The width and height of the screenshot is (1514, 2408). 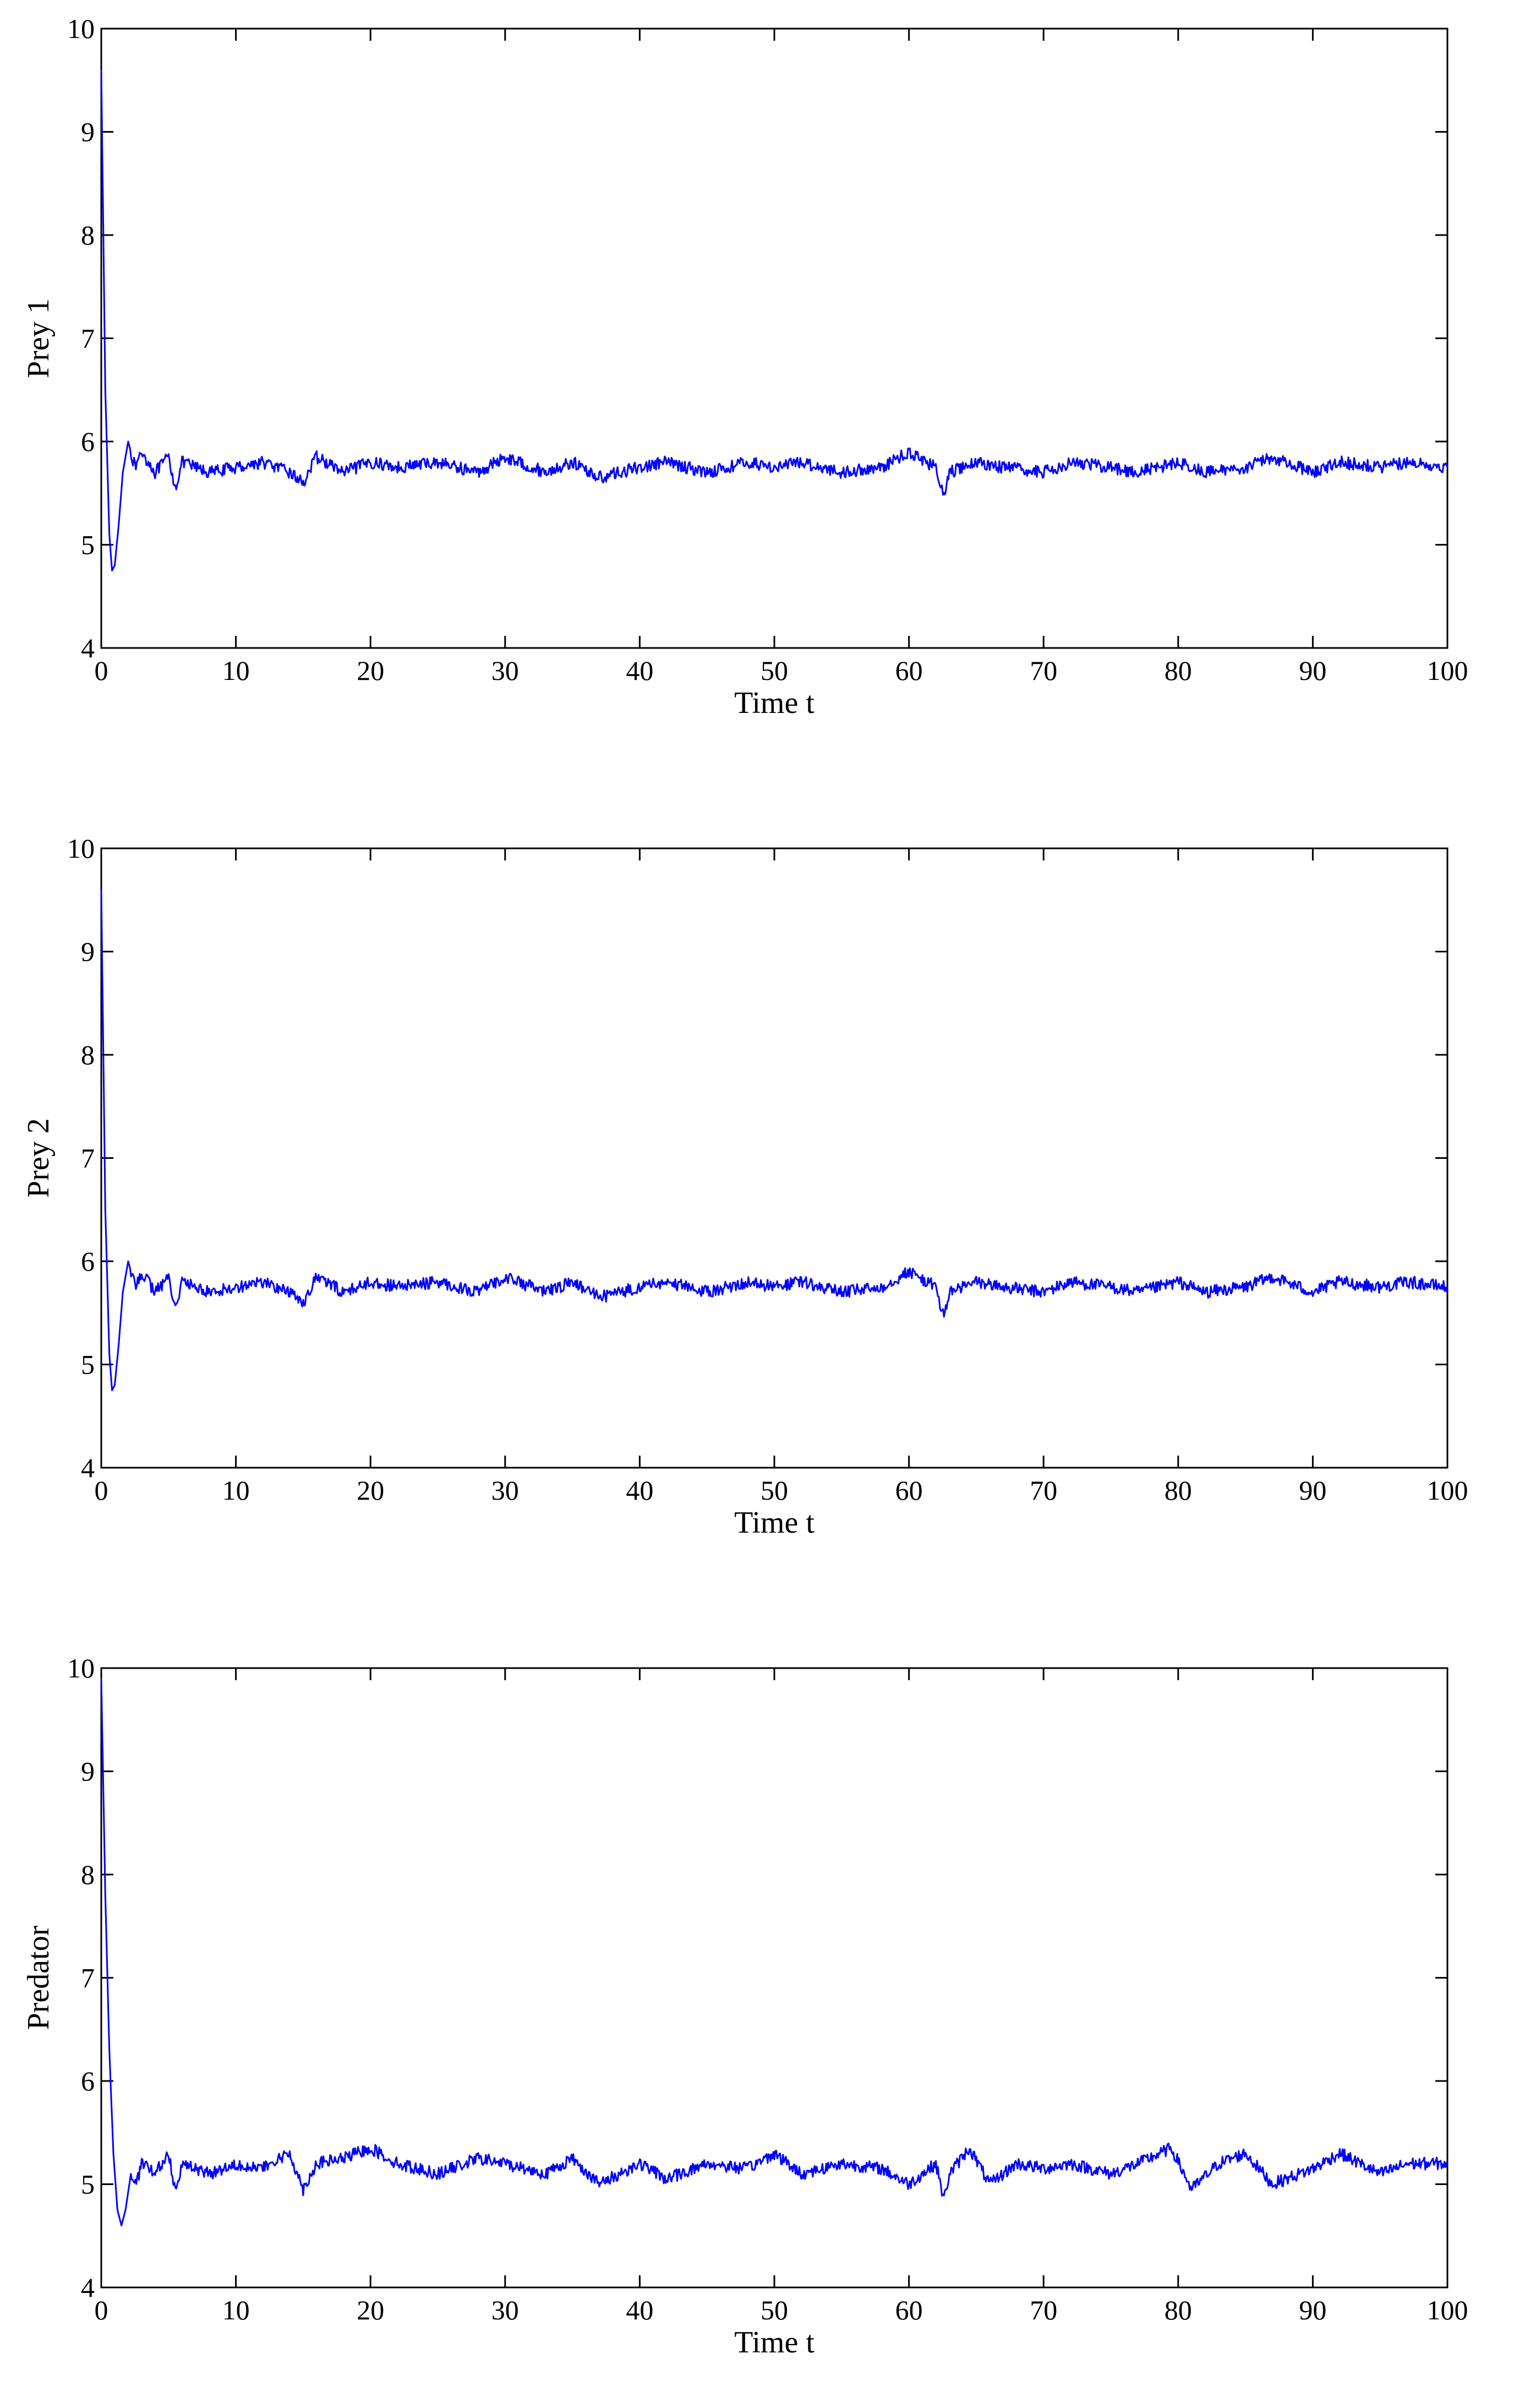 What do you see at coordinates (38, 338) in the screenshot?
I see `y-axis-label: Prey 1` at bounding box center [38, 338].